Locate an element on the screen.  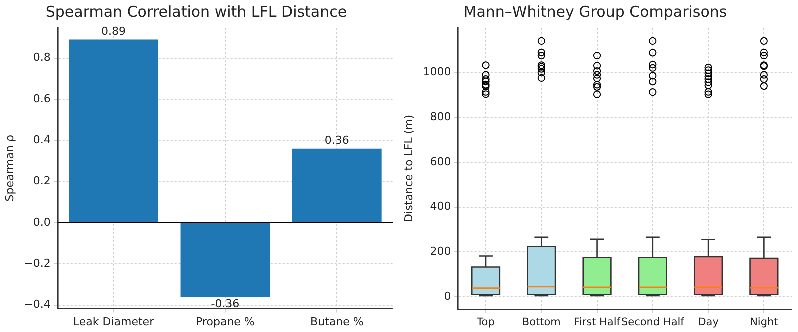
x-tick-label: Butane % is located at coordinates (337, 321).